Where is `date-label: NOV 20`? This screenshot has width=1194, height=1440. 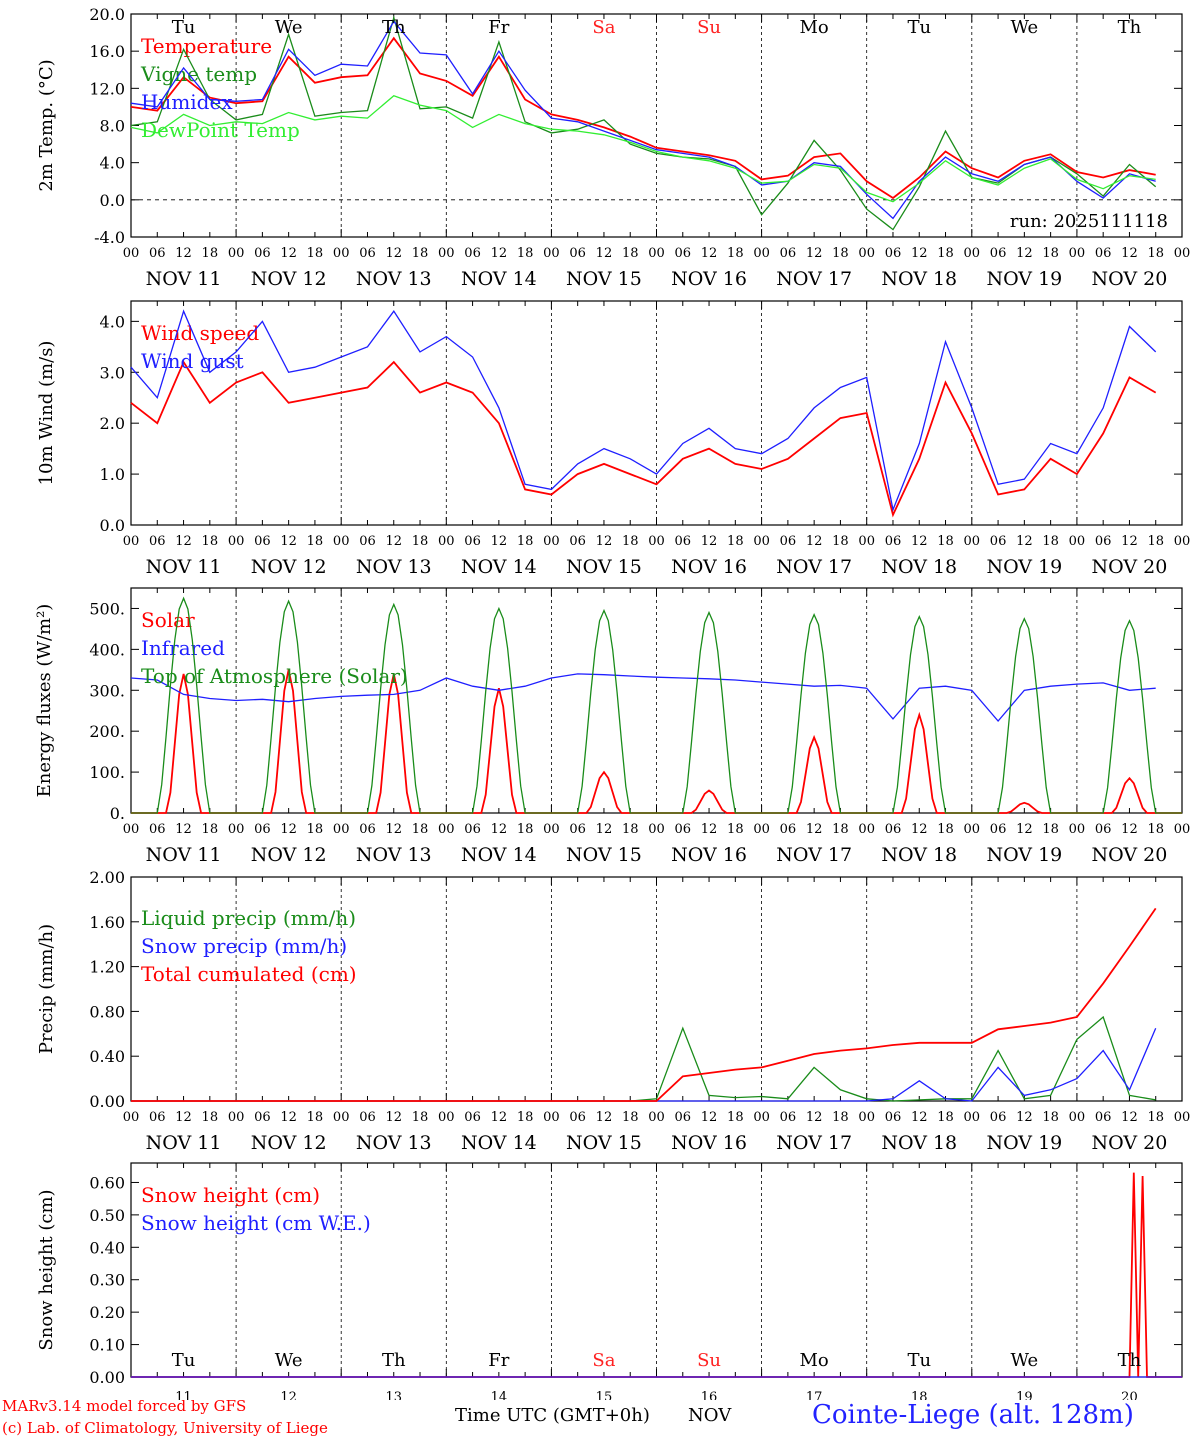 date-label: NOV 20 is located at coordinates (1130, 855).